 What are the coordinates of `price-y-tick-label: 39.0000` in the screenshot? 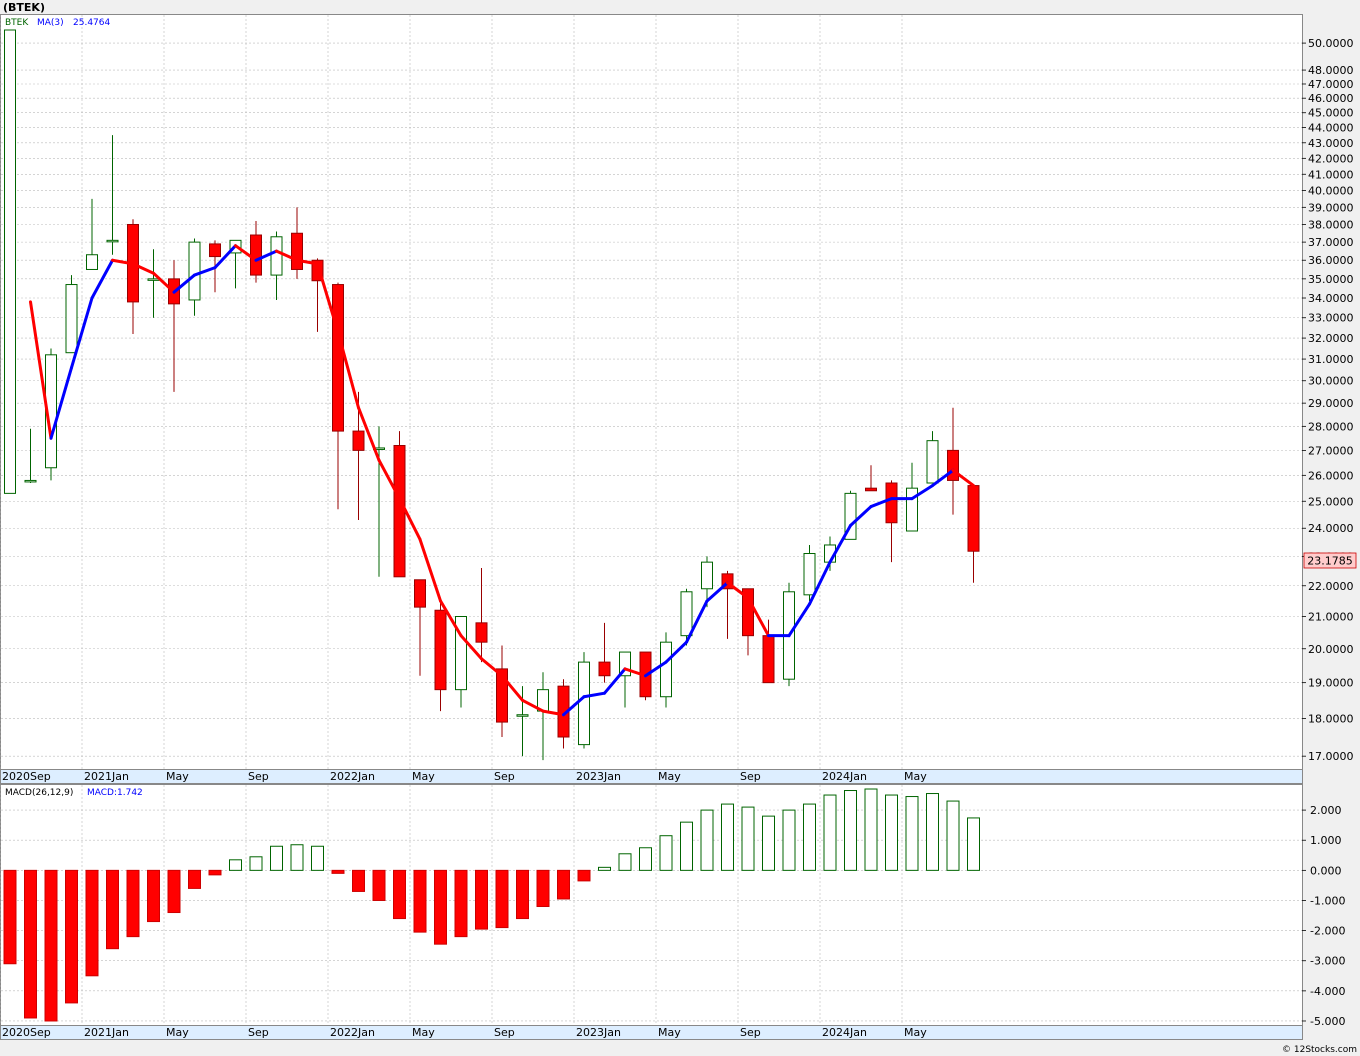 It's located at (1331, 207).